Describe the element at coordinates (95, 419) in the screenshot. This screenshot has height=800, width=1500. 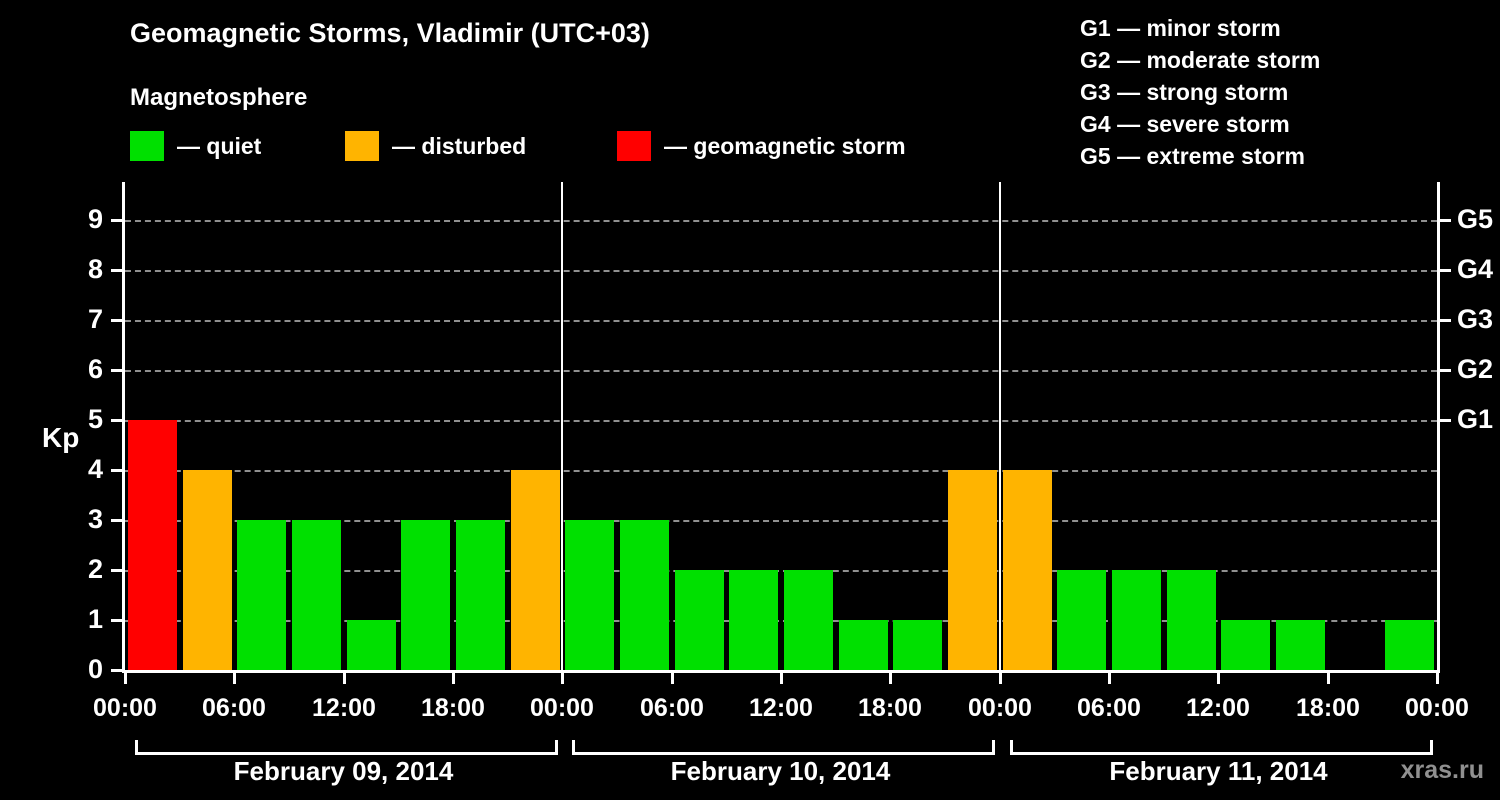
I see `y-tick-label: 5` at that location.